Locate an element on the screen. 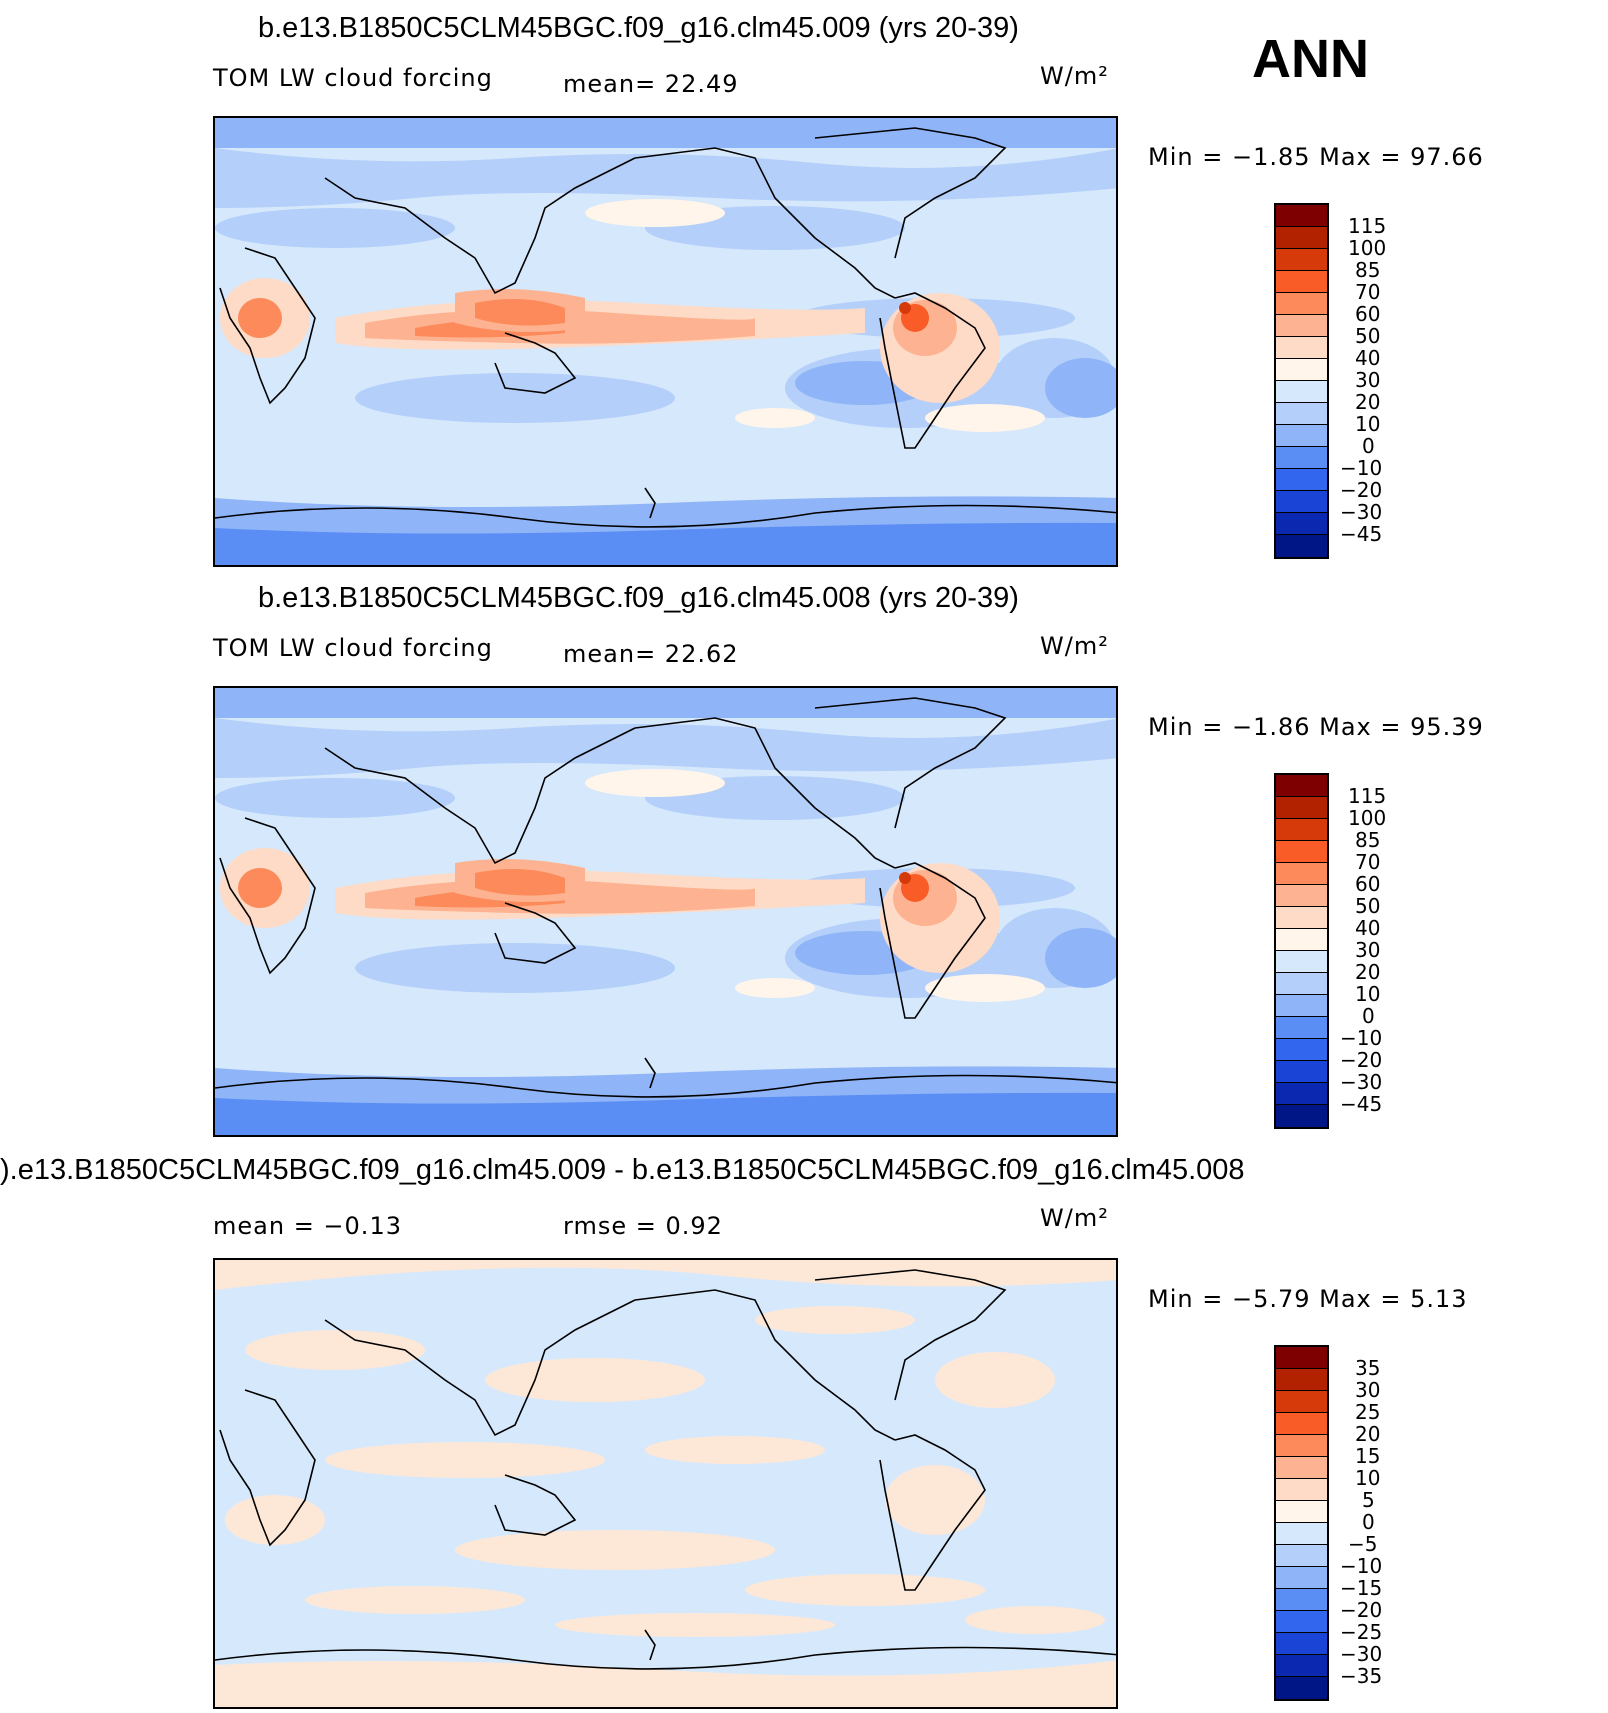 The width and height of the screenshot is (1608, 1713). cbar-tick: −5 is located at coordinates (1363, 1544).